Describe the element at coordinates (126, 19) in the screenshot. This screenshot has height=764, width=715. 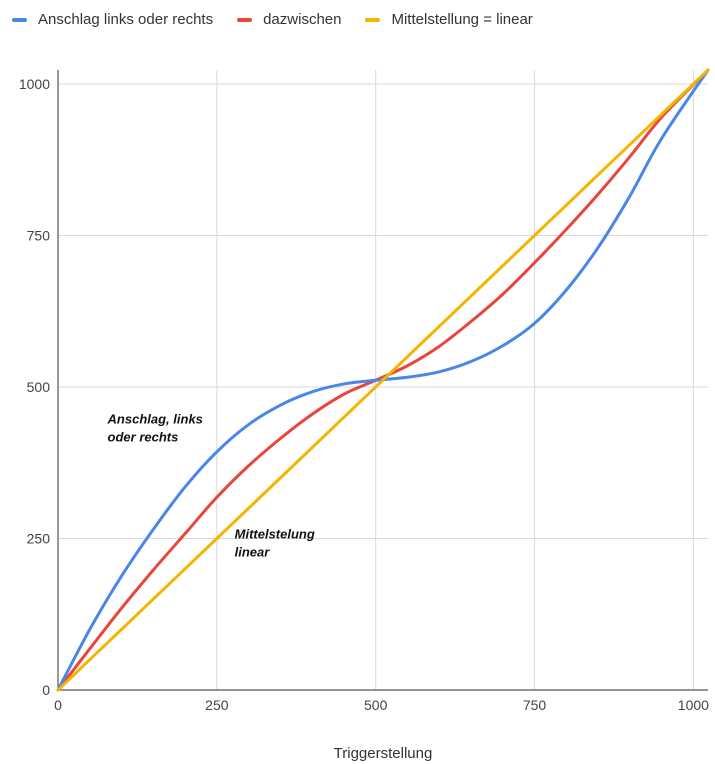
I see `legend-label-anschlag: Anschlag links oder rechts` at that location.